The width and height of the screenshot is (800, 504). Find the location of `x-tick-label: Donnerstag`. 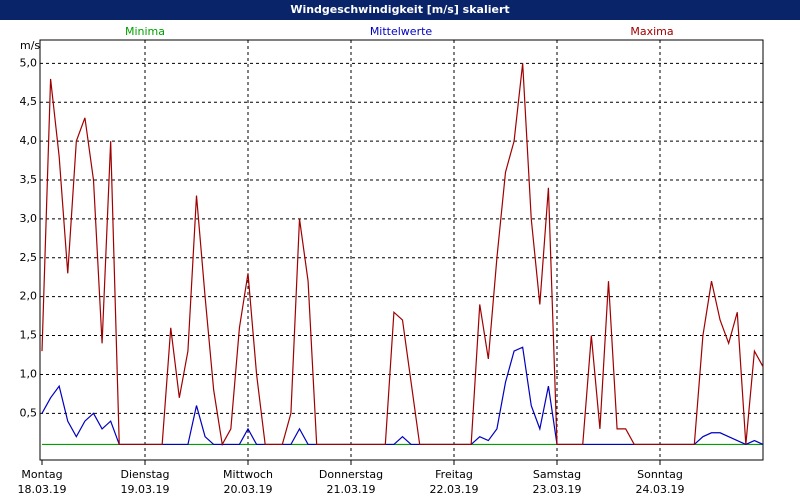

x-tick-label: Donnerstag is located at coordinates (351, 474).